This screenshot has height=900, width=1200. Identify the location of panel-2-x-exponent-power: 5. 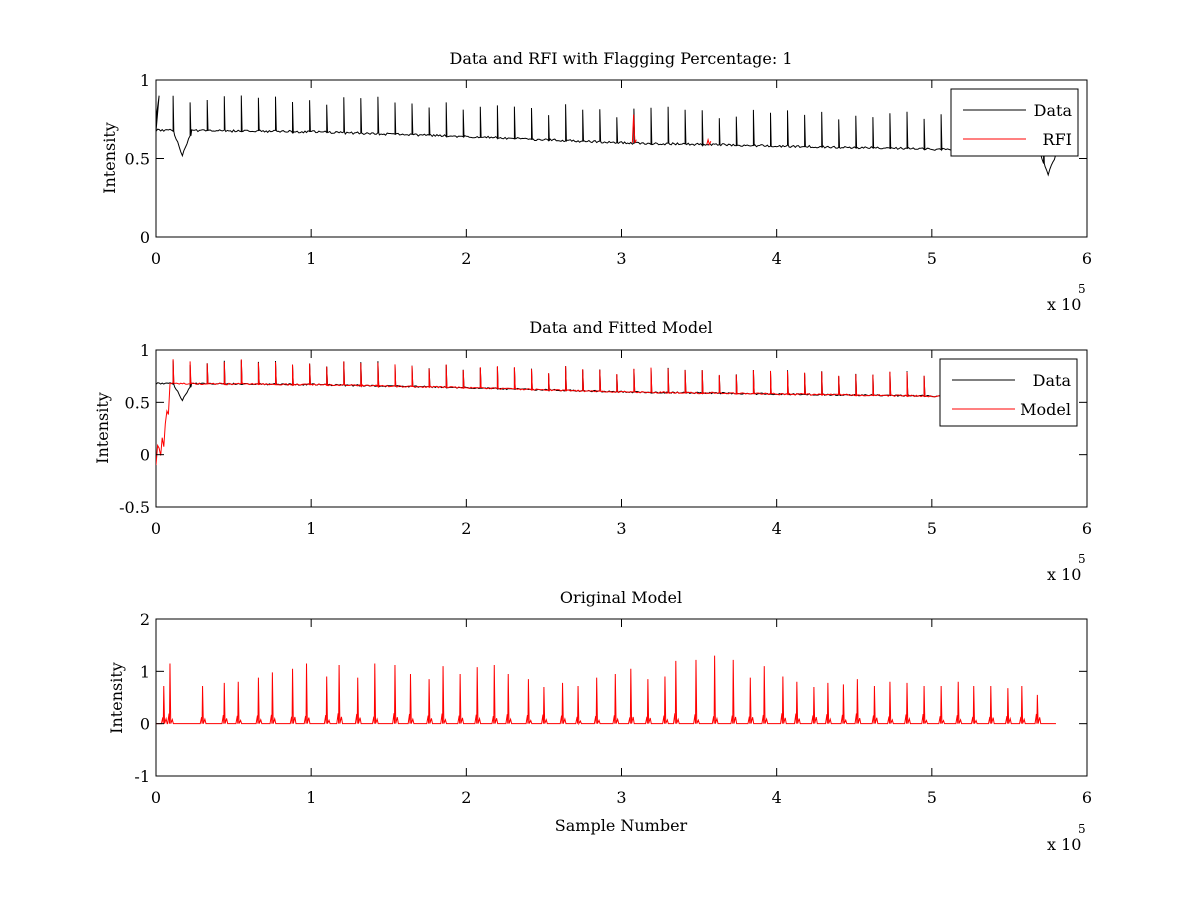
(1082, 559).